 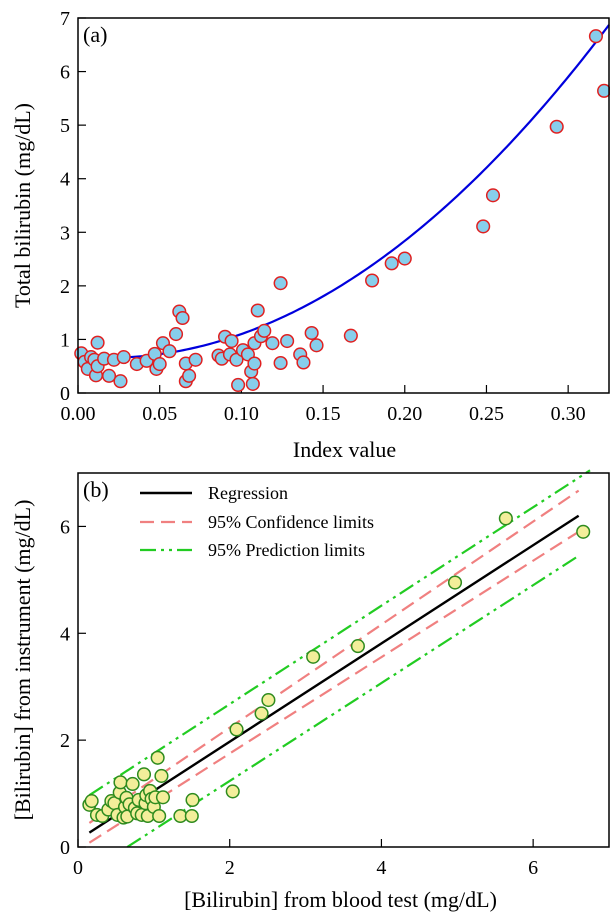 What do you see at coordinates (344, 449) in the screenshot?
I see `panel-a-x-axis-label: Index value` at bounding box center [344, 449].